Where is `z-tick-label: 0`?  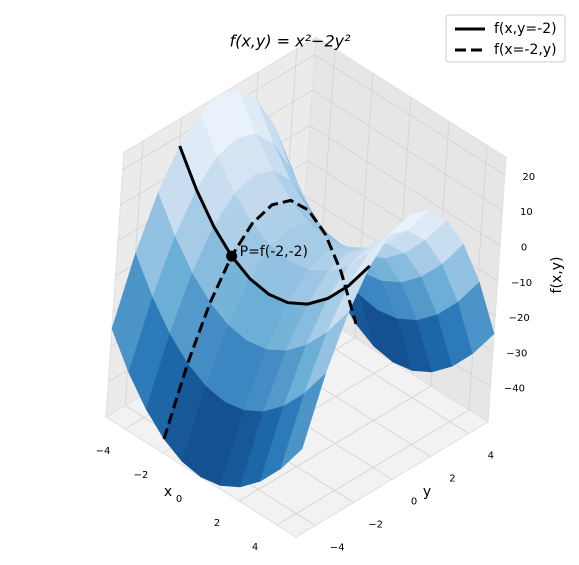 z-tick-label: 0 is located at coordinates (524, 248).